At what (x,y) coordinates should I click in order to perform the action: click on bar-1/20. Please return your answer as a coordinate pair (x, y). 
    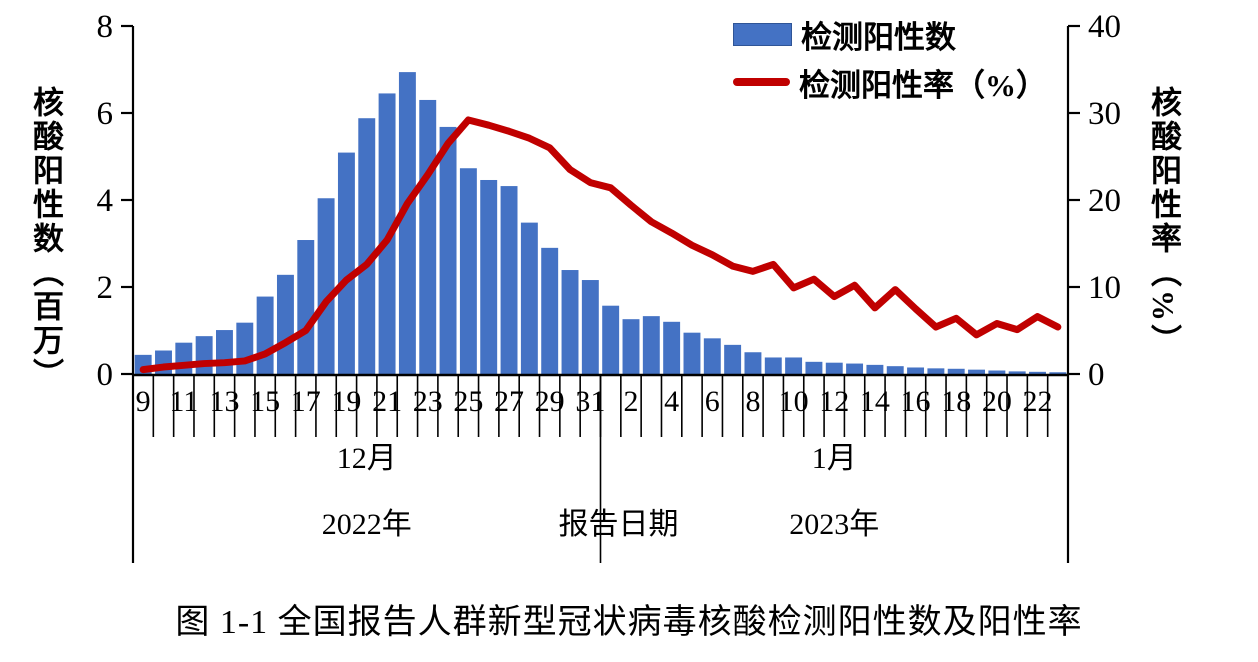
    Looking at the image, I should click on (997, 372).